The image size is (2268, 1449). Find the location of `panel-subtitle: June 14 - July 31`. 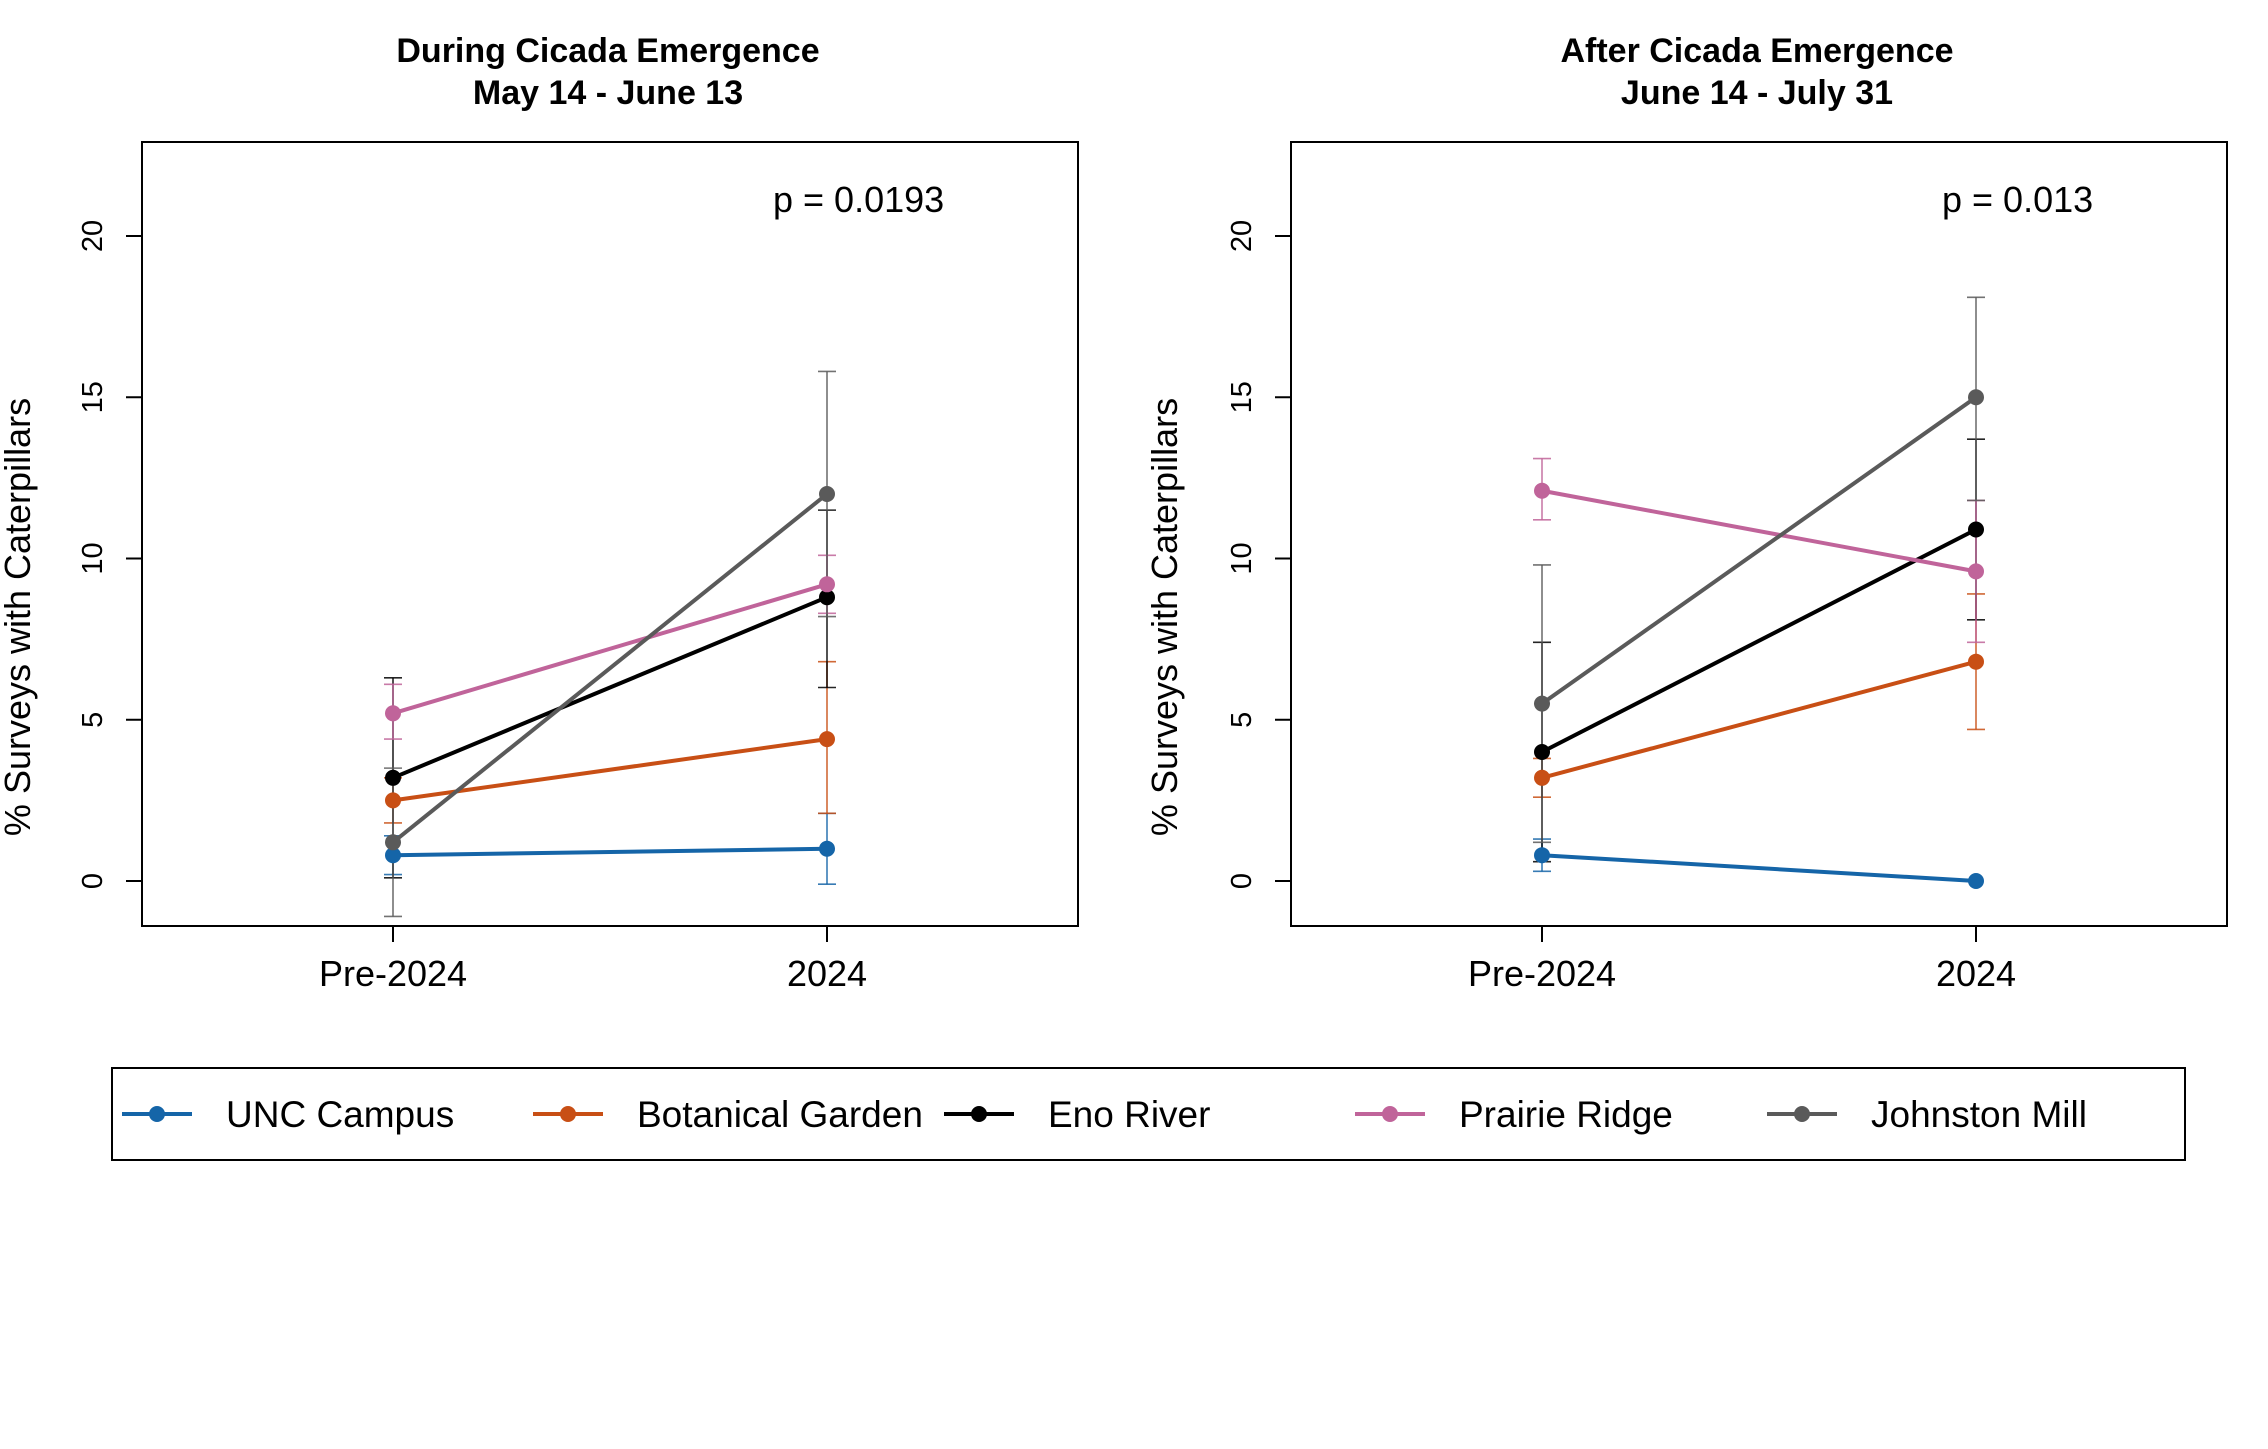

panel-subtitle: June 14 - July 31 is located at coordinates (1757, 93).